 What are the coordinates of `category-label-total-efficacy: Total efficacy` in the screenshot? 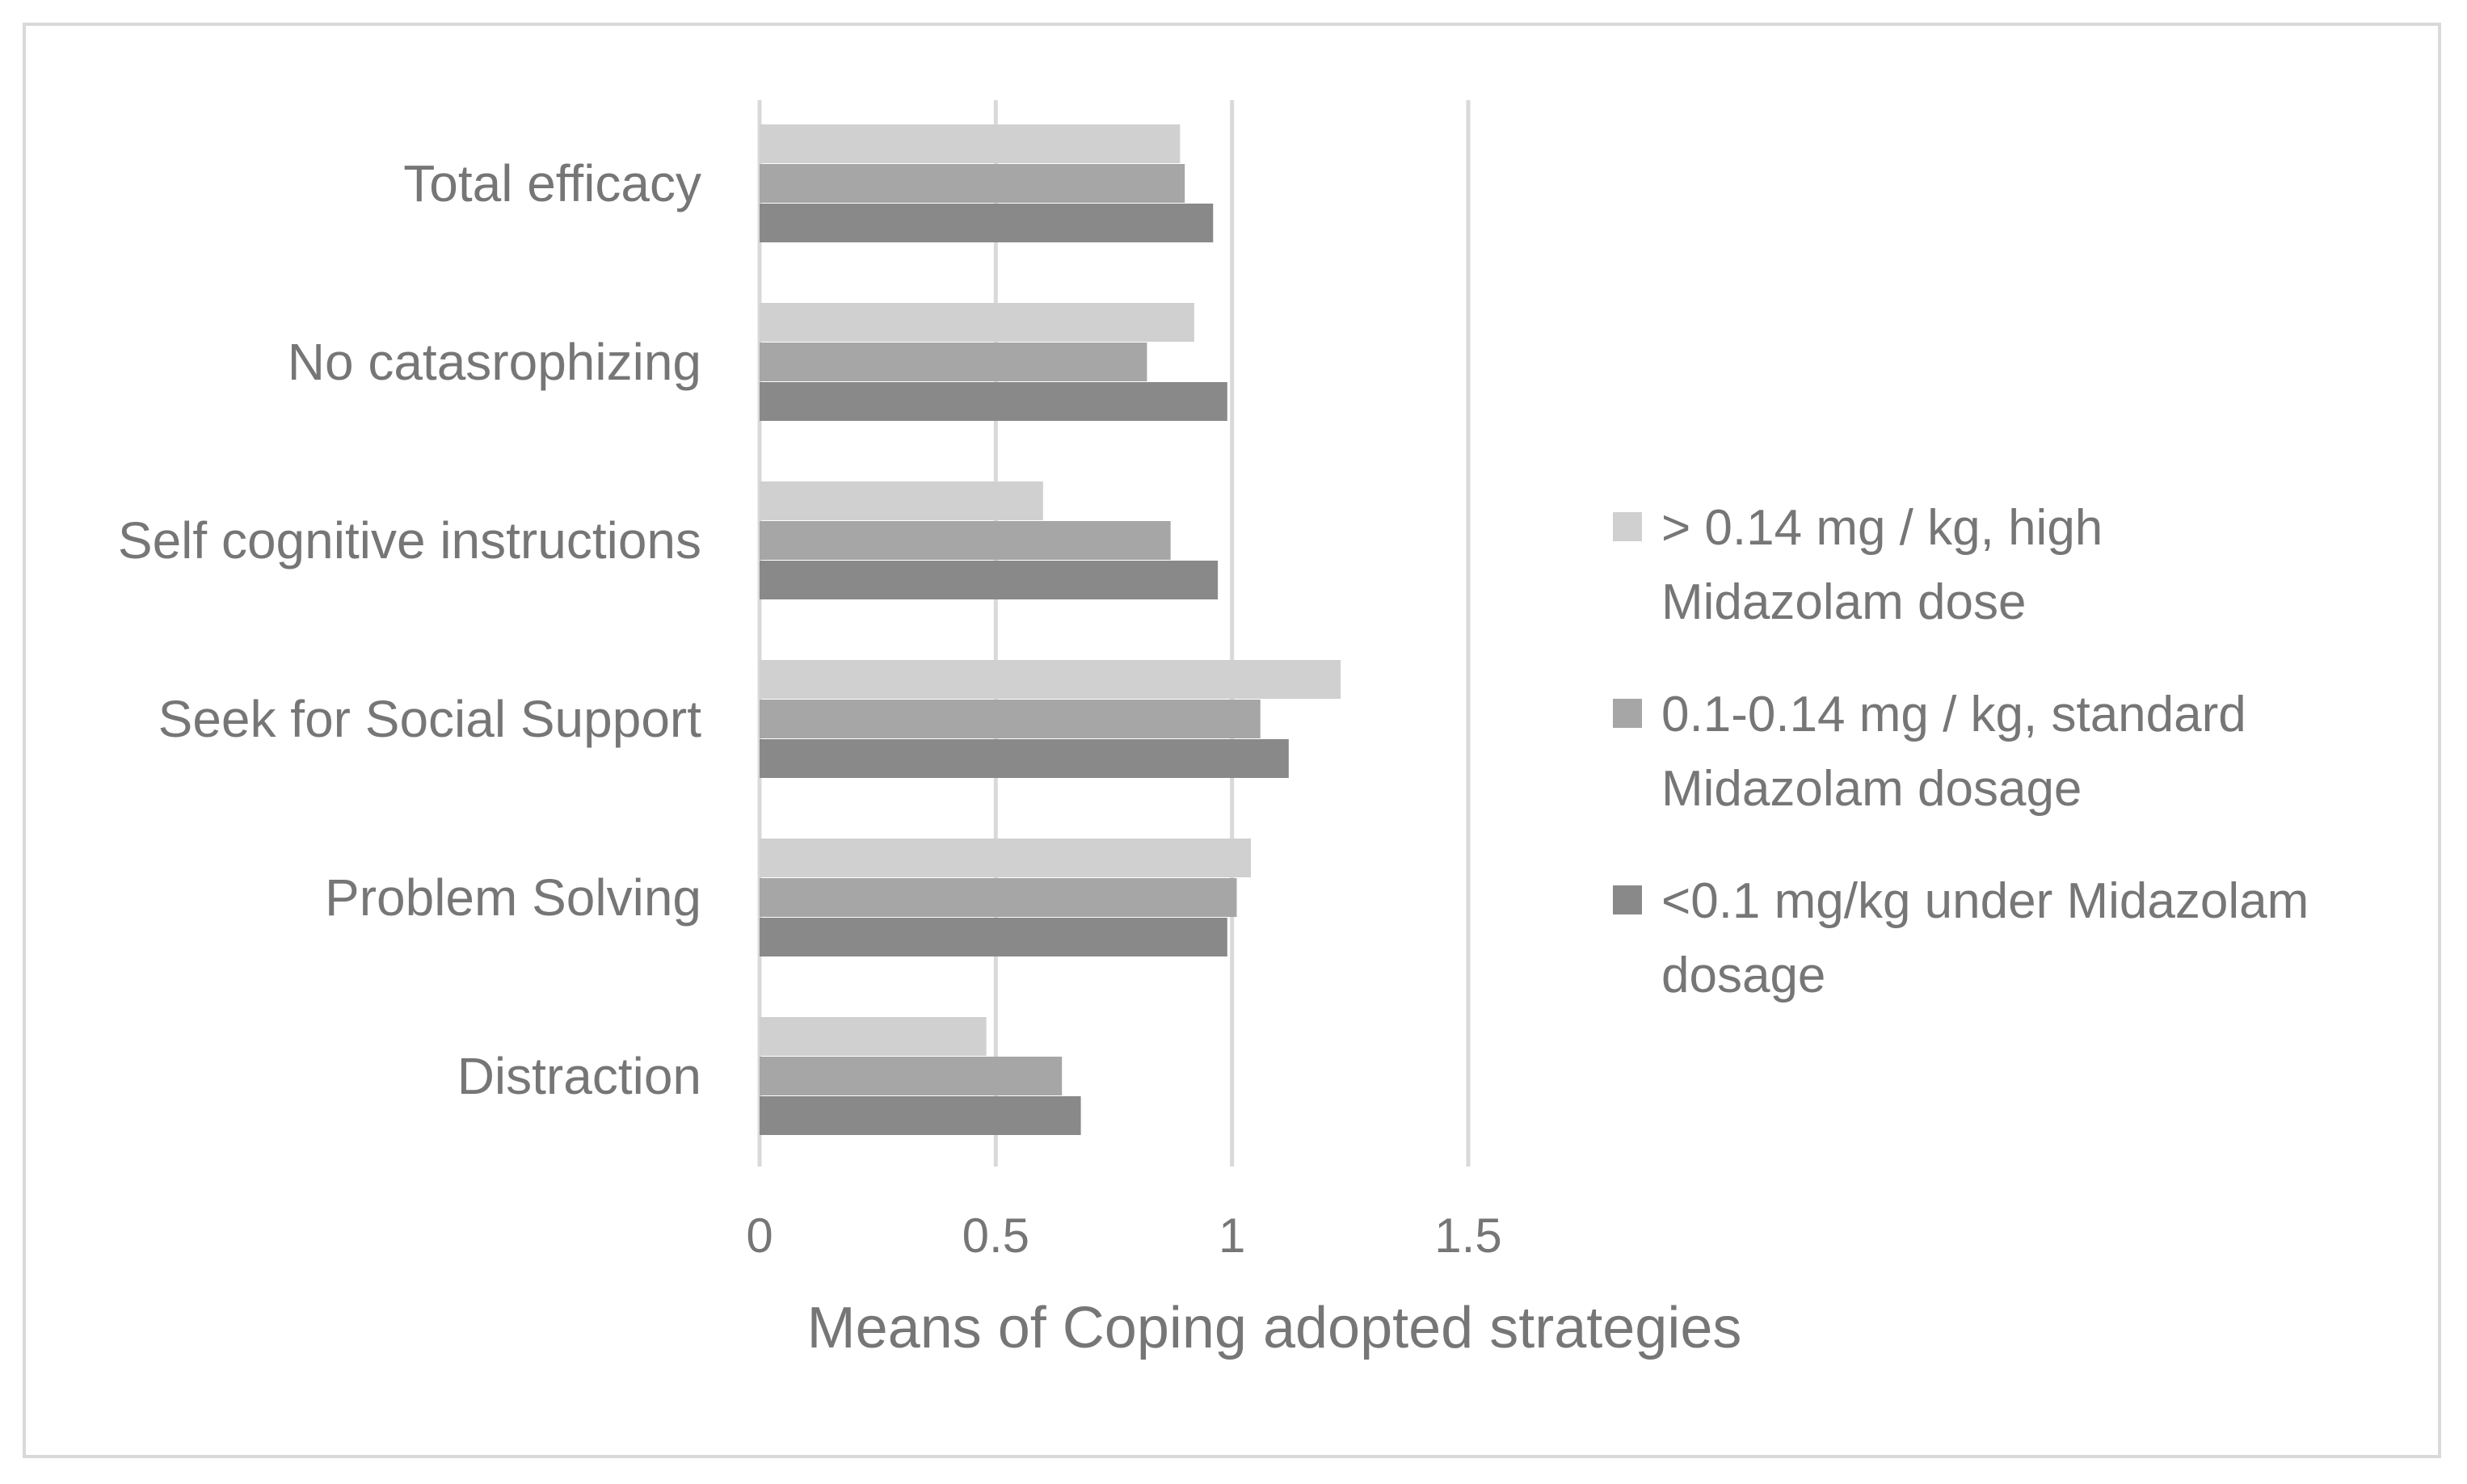 It's located at (552, 183).